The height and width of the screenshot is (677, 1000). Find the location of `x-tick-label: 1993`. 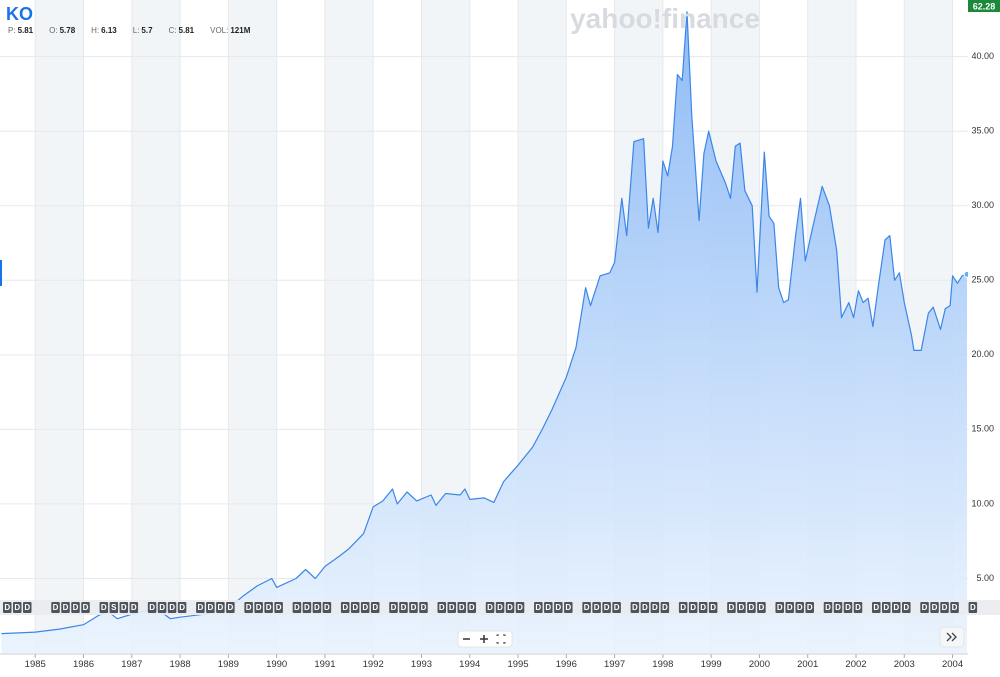

x-tick-label: 1993 is located at coordinates (421, 664).